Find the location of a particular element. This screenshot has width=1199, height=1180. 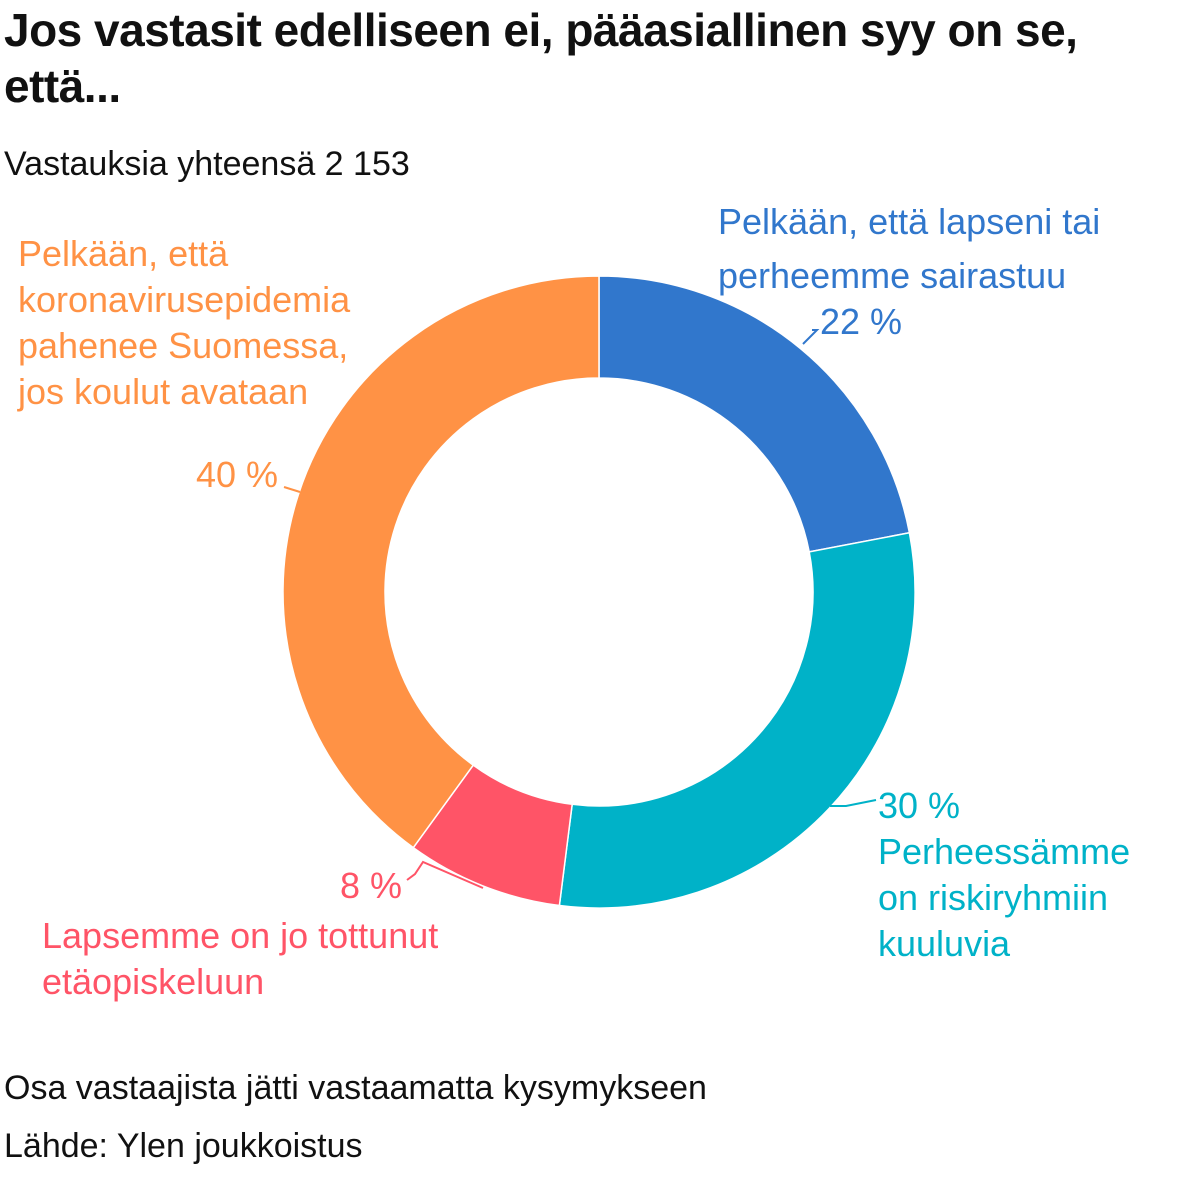

category-label-perheessamme-on-riskiryhmiin-kuuluvia-line-3: kuuluvia is located at coordinates (944, 943).